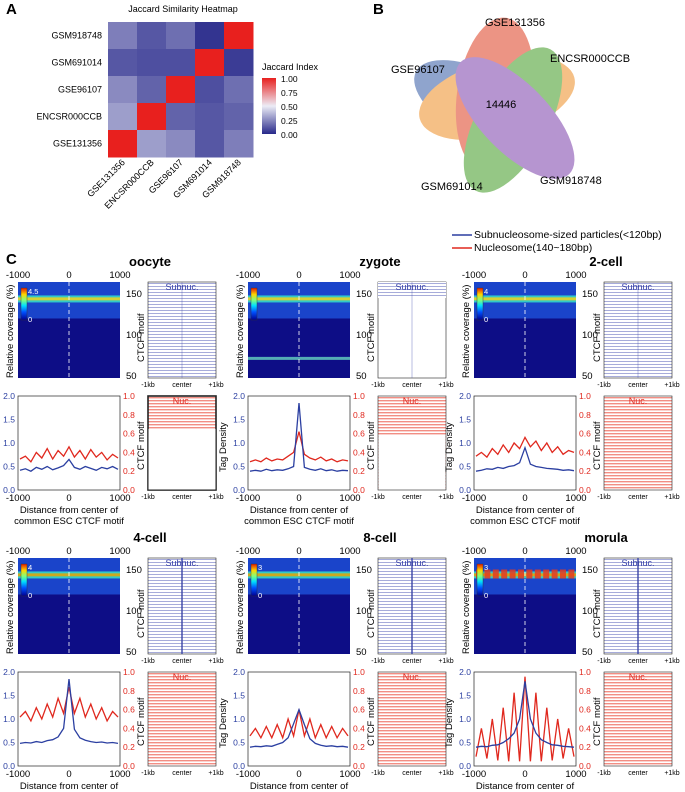 The width and height of the screenshot is (685, 792). What do you see at coordinates (466, 607) in the screenshot?
I see `heat-ylabel: Relative coverage (%)` at bounding box center [466, 607].